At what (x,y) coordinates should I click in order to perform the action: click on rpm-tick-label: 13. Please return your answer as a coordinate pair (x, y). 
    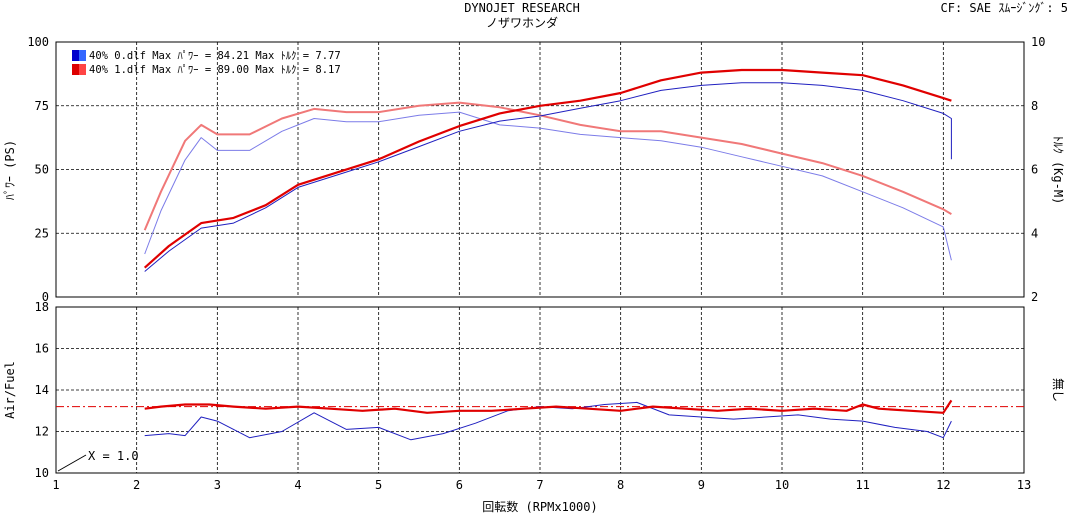
    Looking at the image, I should click on (1024, 485).